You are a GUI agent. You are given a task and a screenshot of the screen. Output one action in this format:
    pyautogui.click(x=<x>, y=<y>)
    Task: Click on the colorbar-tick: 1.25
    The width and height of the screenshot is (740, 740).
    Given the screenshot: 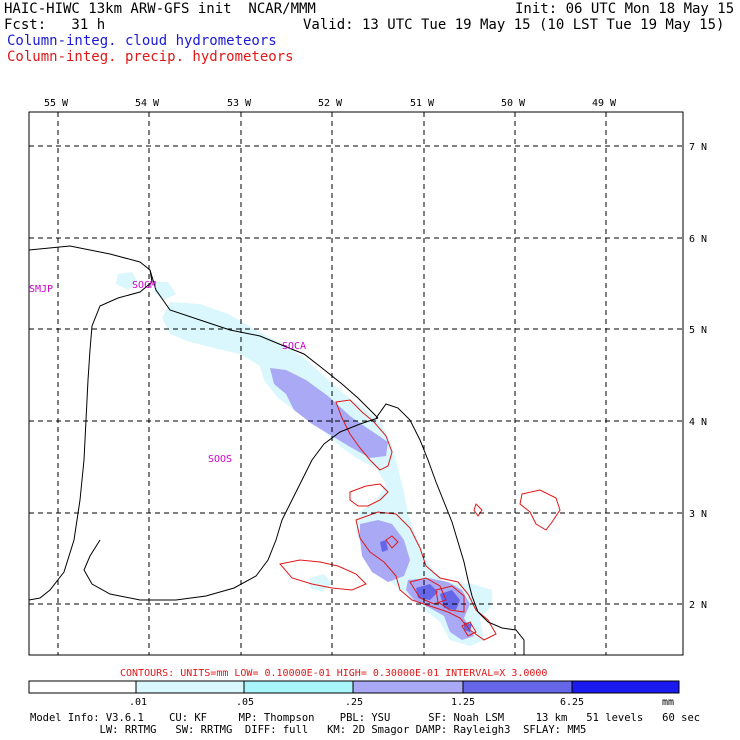 What is the action you would take?
    pyautogui.click(x=463, y=702)
    